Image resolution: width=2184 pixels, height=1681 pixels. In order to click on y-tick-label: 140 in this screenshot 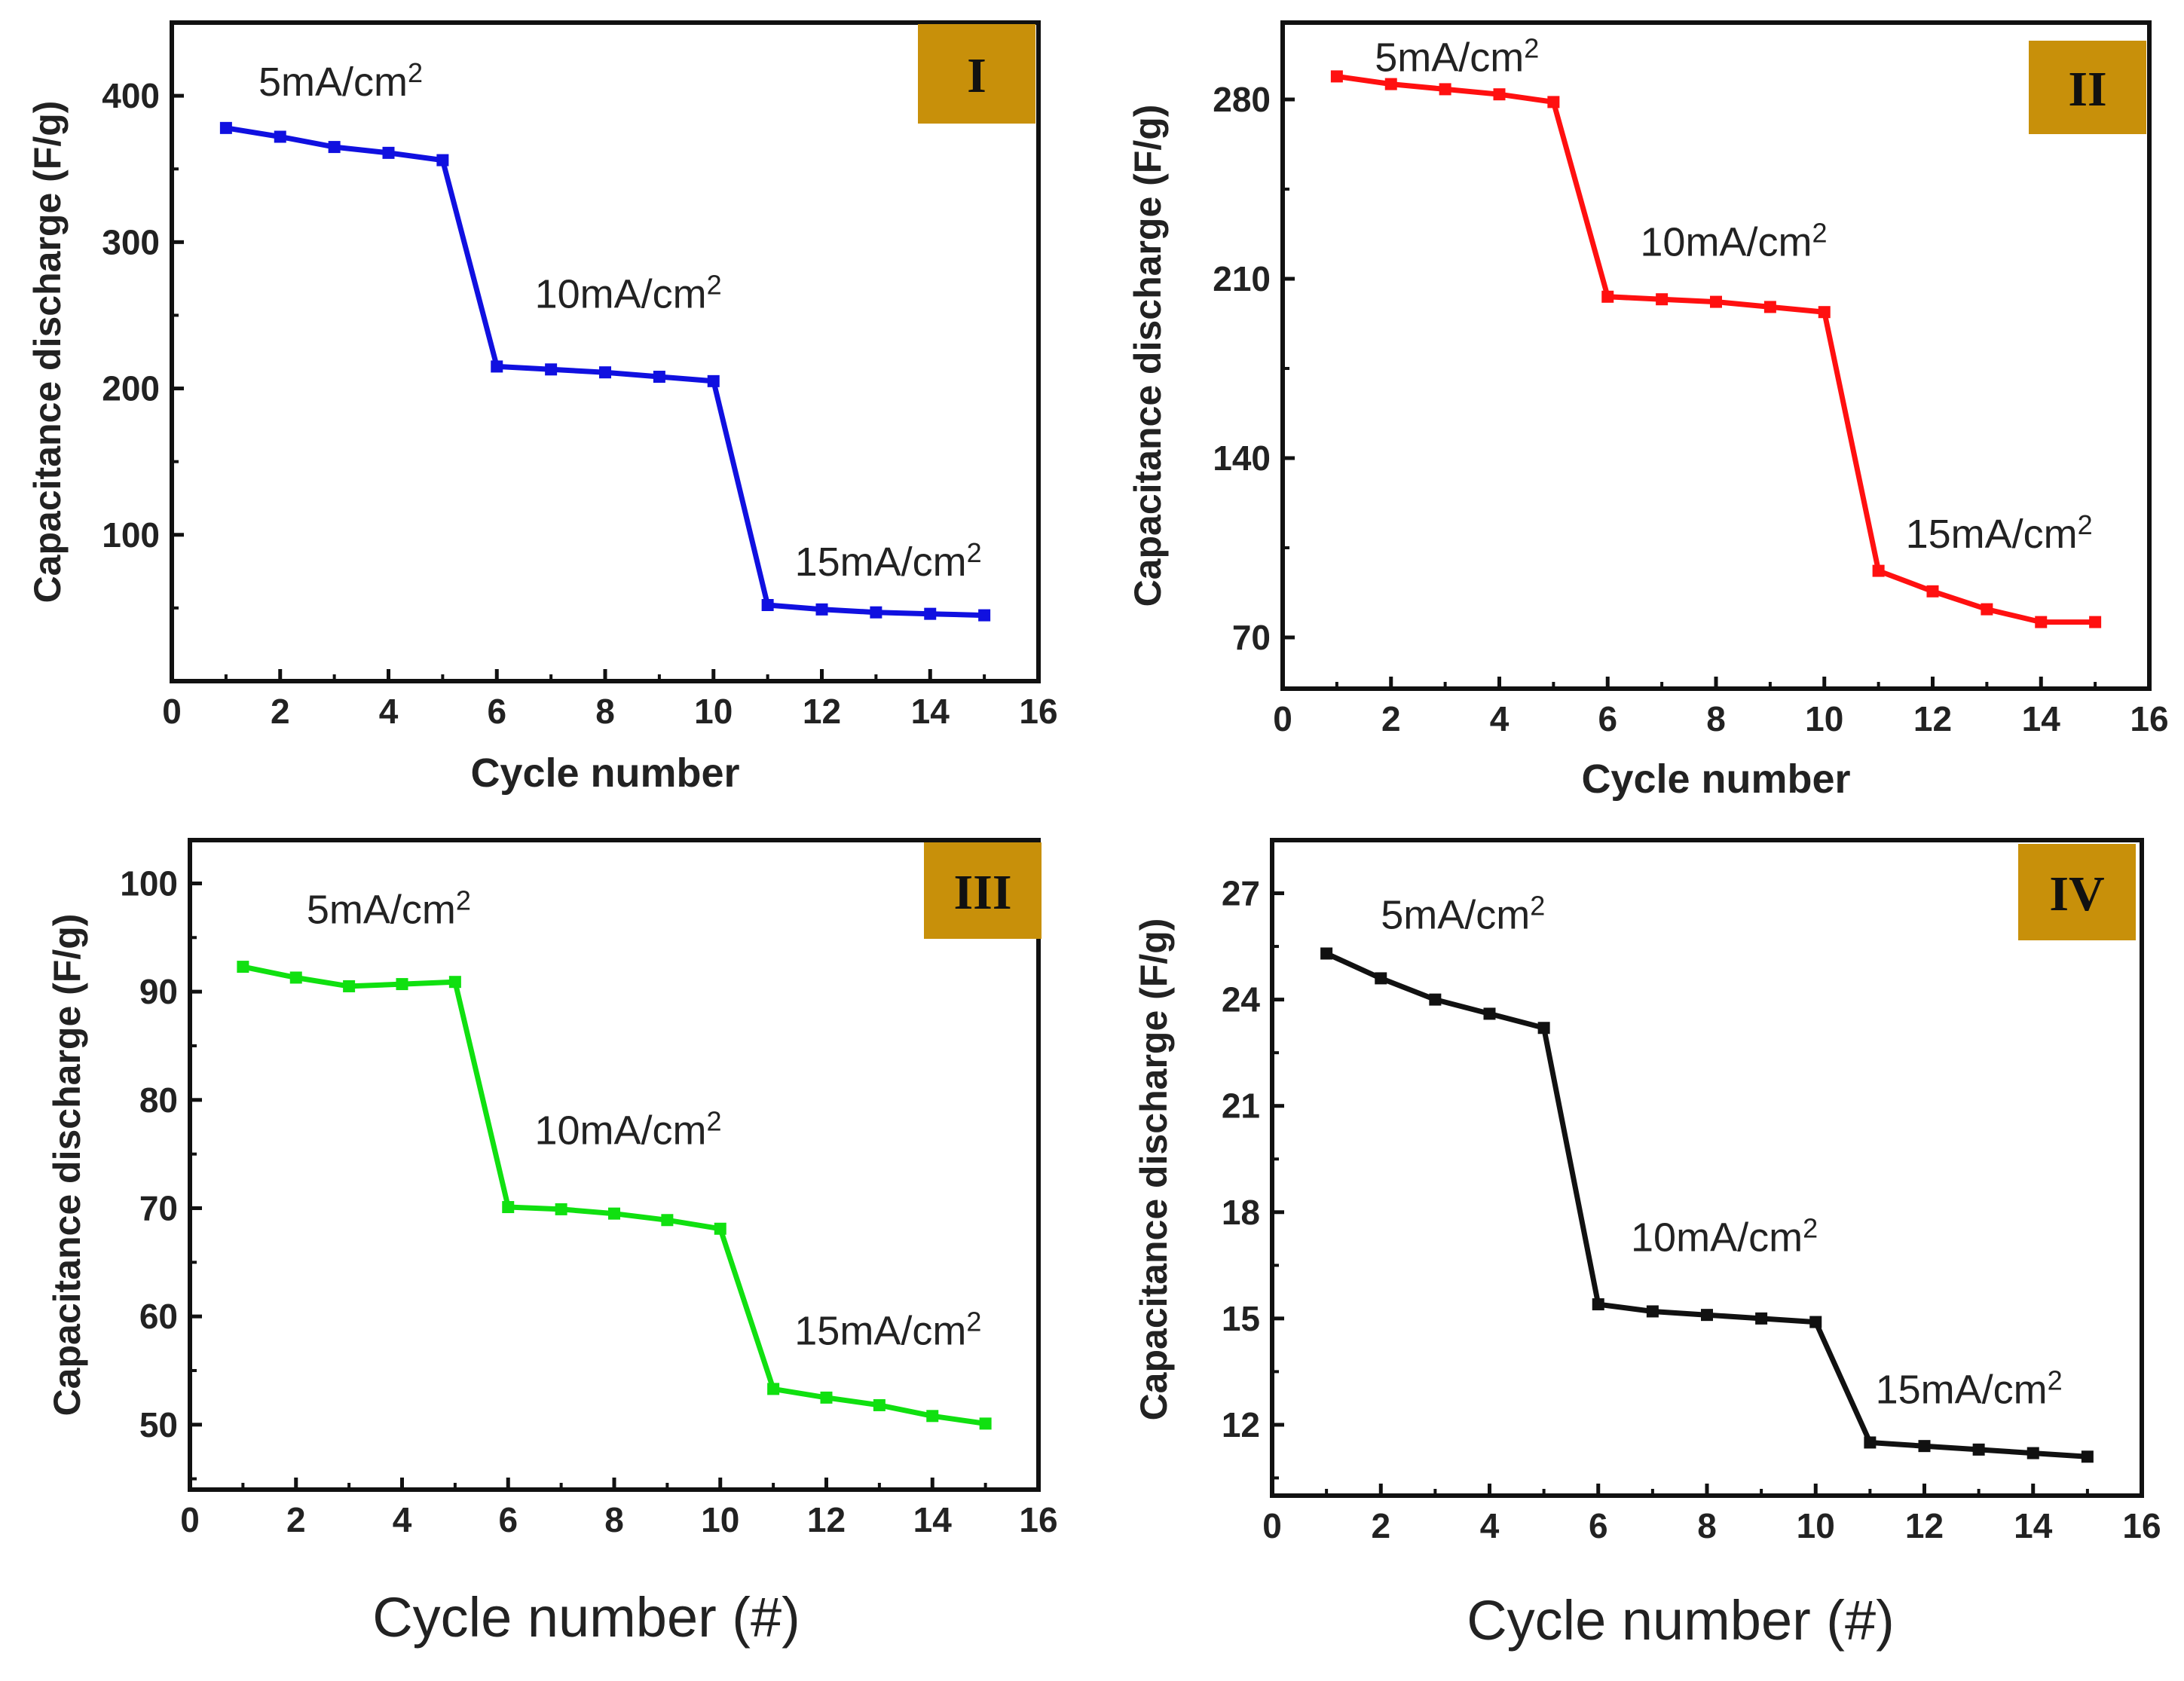, I will do `click(1242, 458)`.